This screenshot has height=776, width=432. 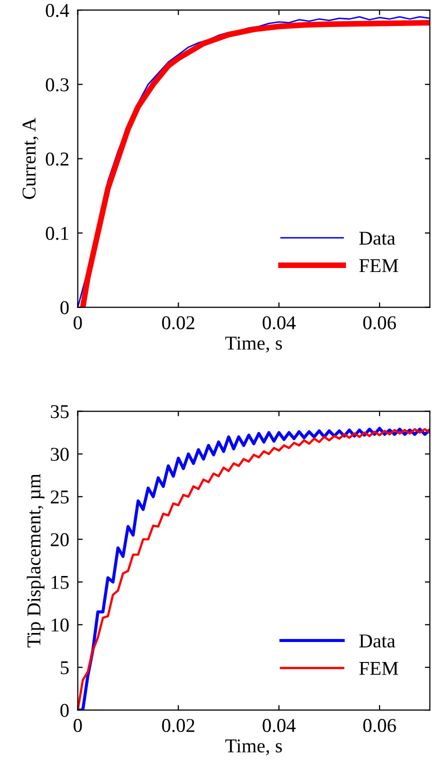 I want to click on y-tick-label: 10, so click(x=60, y=625).